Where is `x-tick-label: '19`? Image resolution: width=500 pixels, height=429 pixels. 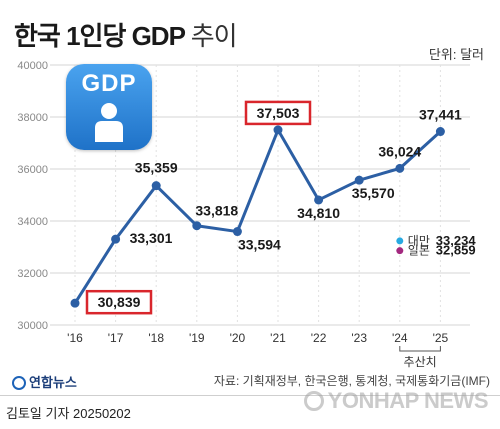
x-tick-label: '19 is located at coordinates (197, 338).